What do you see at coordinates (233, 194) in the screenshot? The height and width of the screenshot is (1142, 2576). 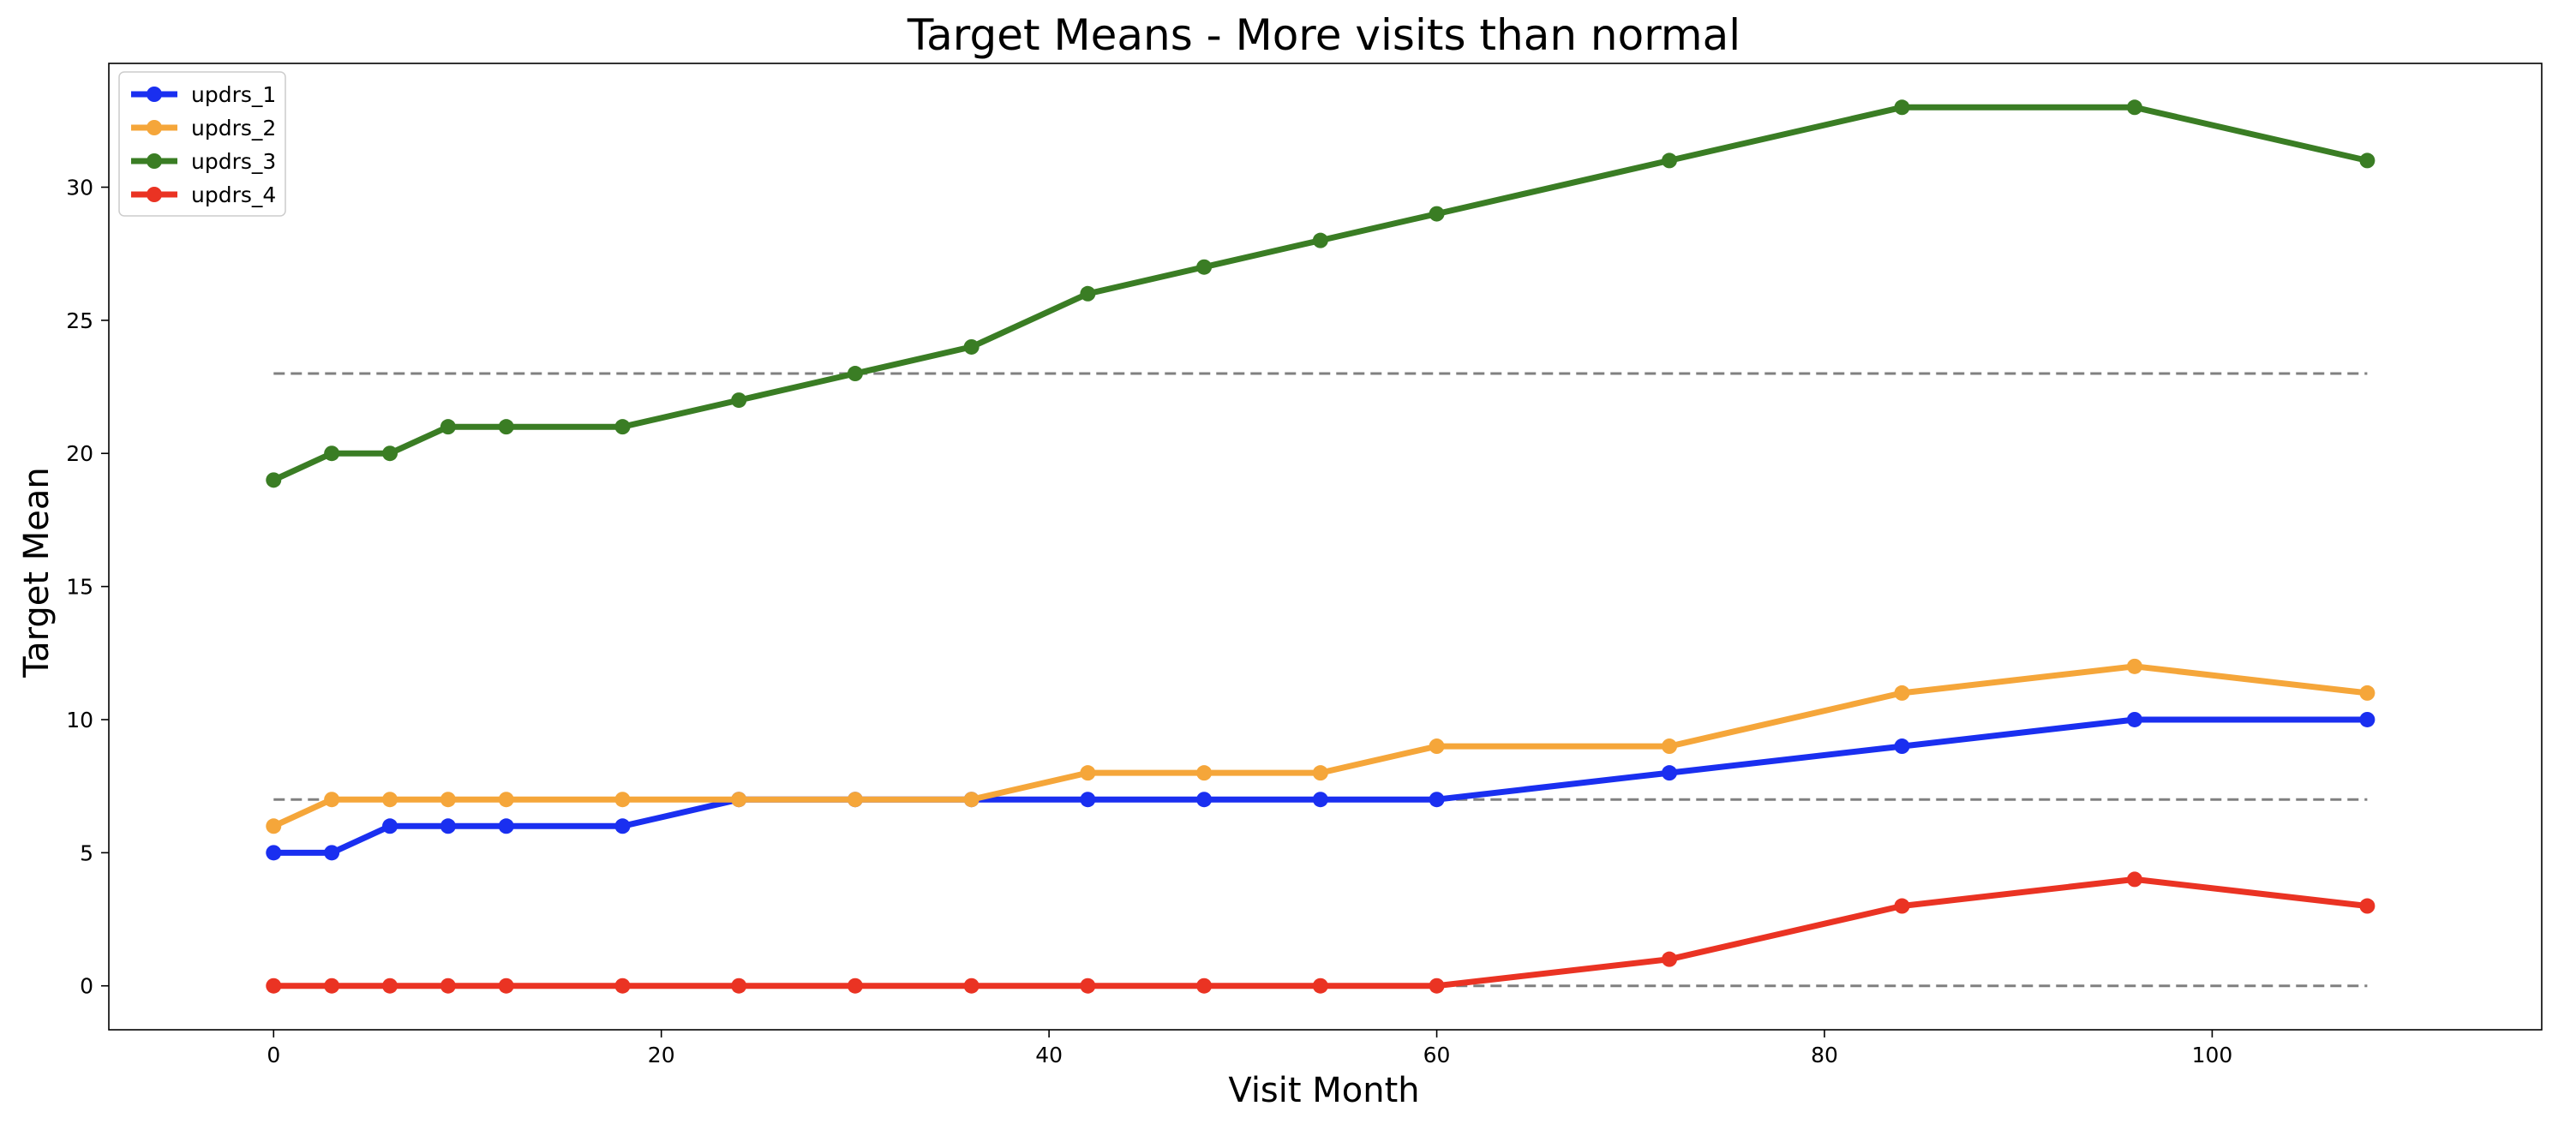 I see `legend-label-updrs_4: updrs_4` at bounding box center [233, 194].